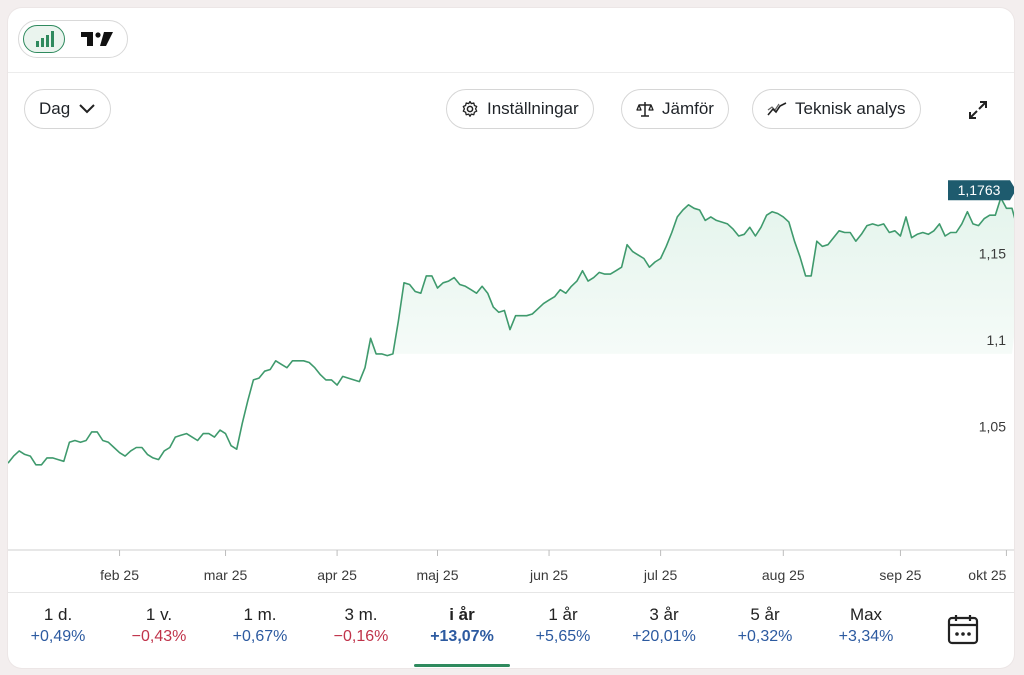 The image size is (1024, 675). Describe the element at coordinates (563, 614) in the screenshot. I see `period-label: 1 år` at that location.